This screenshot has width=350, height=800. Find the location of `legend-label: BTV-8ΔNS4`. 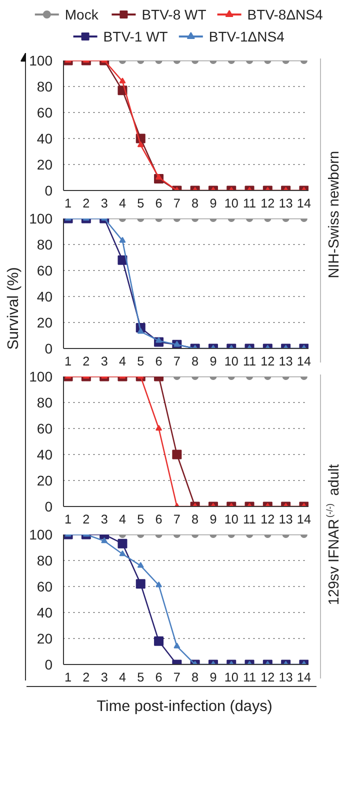

legend-label: BTV-8ΔNS4 is located at coordinates (285, 14).